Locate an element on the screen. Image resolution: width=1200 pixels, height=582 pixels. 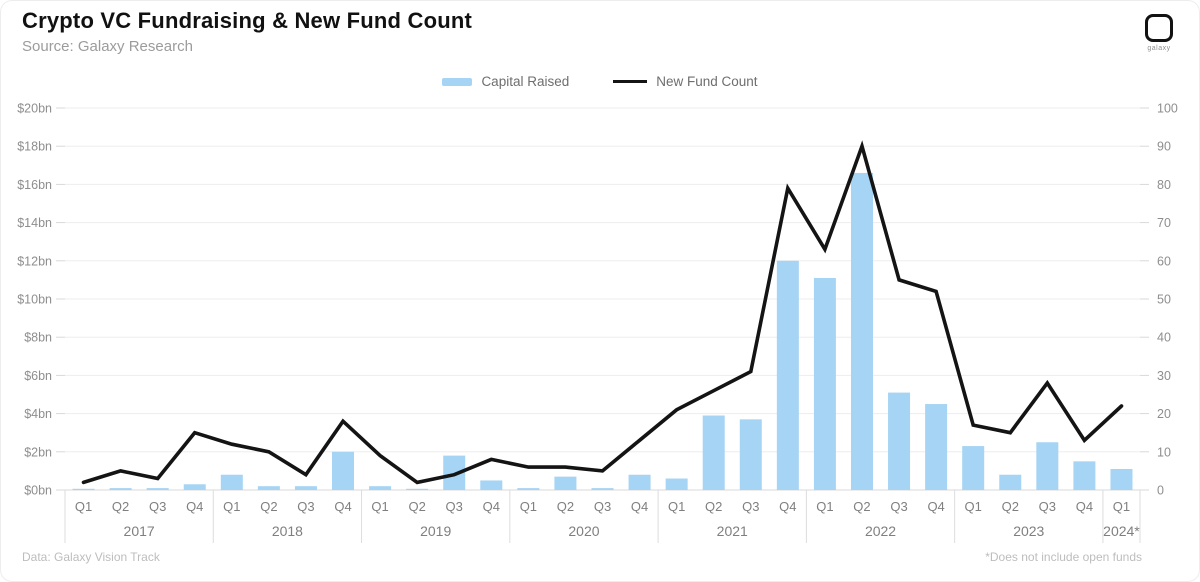
svg-text: 30 is located at coordinates (1164, 376).